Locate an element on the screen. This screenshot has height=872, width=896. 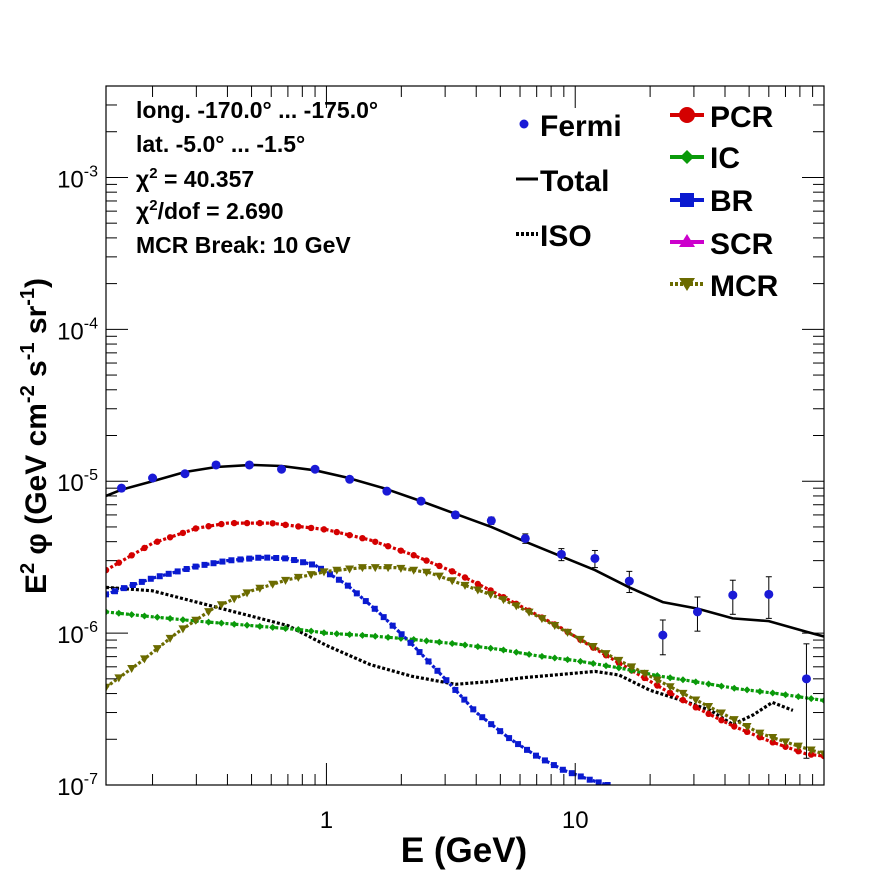
legend-total-label: Total is located at coordinates (574, 181).